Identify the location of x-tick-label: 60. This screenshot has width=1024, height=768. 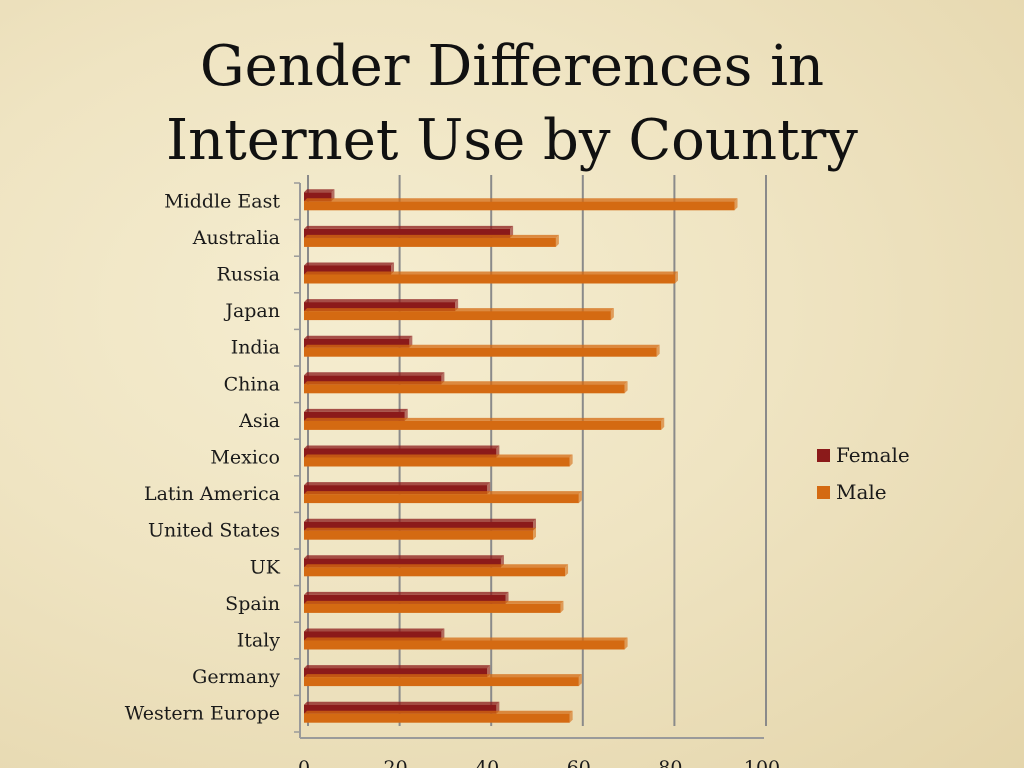
(579, 762).